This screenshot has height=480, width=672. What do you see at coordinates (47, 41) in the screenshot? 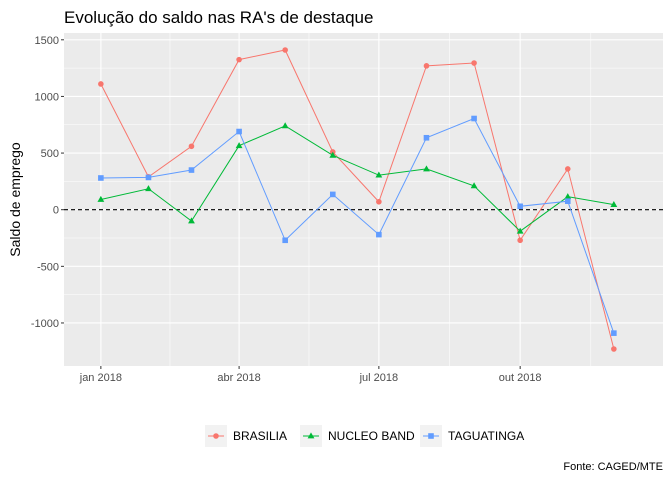
I see `y-tick-label: 1500` at bounding box center [47, 41].